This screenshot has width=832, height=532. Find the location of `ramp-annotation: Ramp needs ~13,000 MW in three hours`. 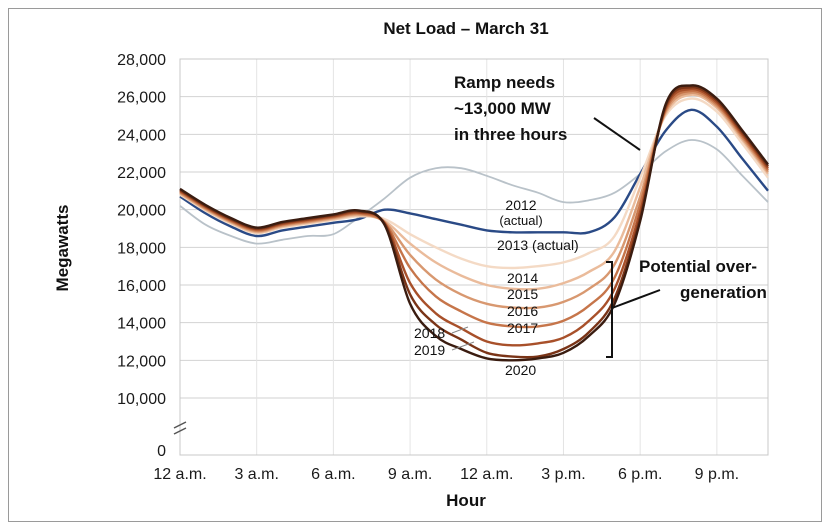

ramp-annotation: Ramp needs ~13,000 MW in three hours is located at coordinates (547, 112).